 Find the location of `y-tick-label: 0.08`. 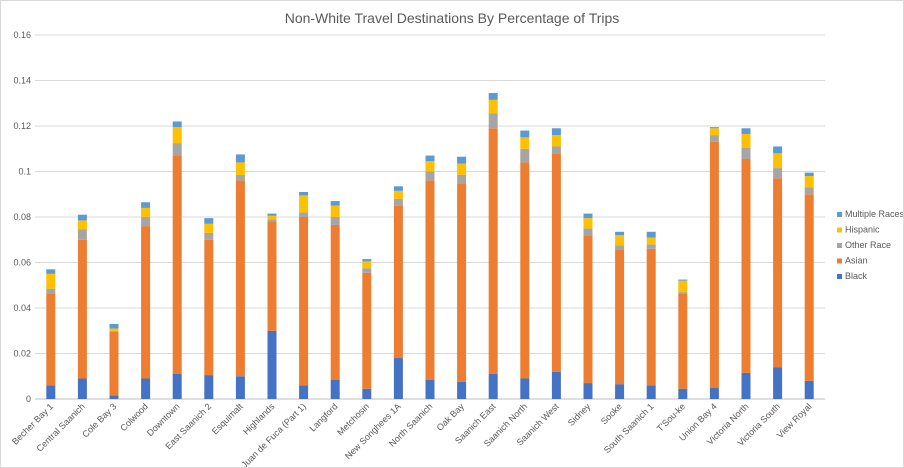

y-tick-label: 0.08 is located at coordinates (22, 217).